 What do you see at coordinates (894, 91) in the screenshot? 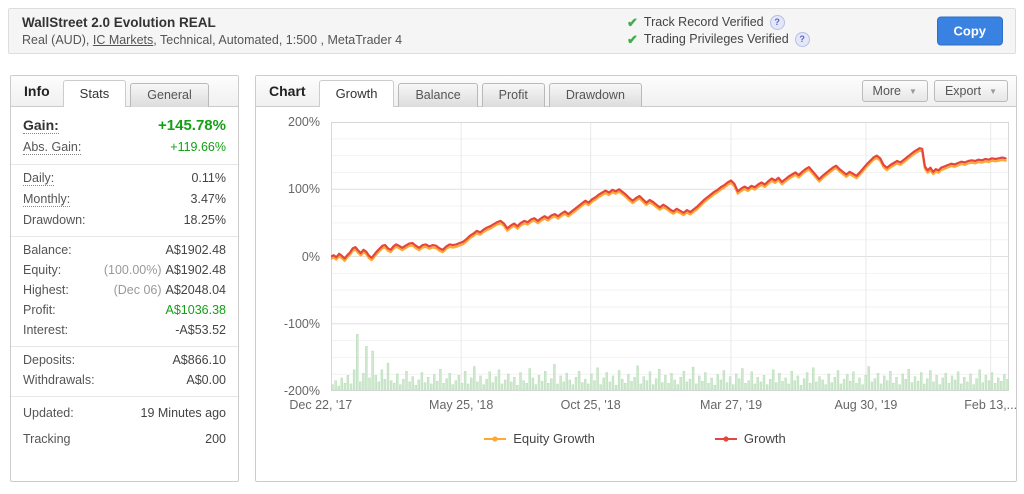
I see `more-dropdown: More ▼` at bounding box center [894, 91].